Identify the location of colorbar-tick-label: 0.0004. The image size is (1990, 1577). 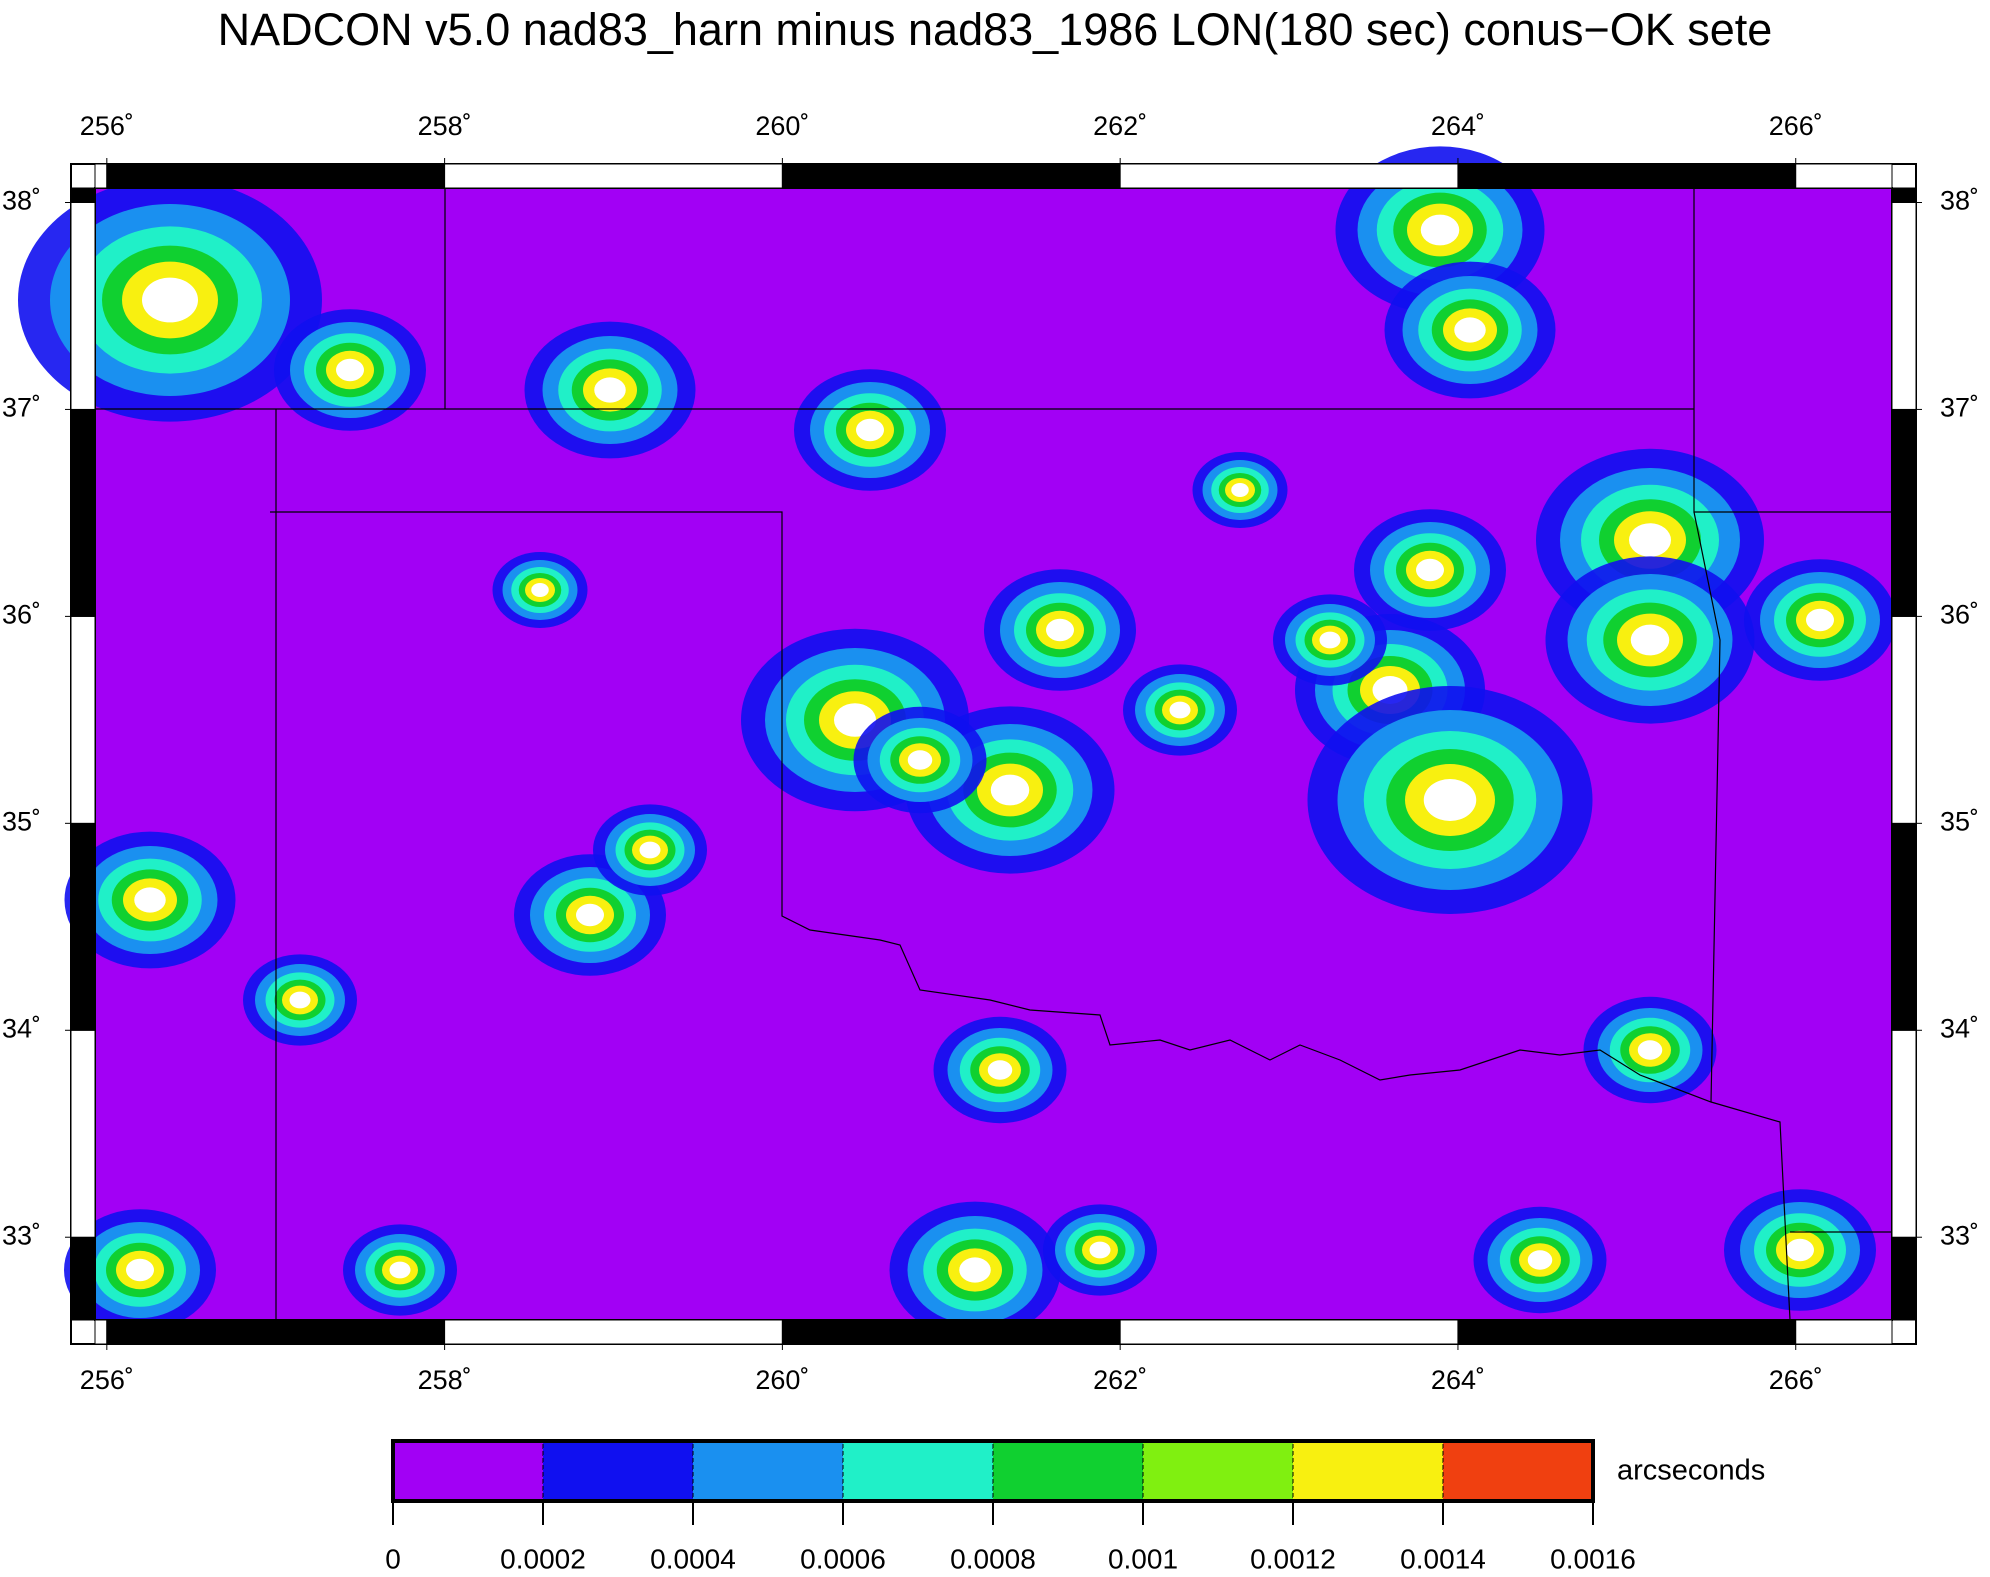
(693, 1557).